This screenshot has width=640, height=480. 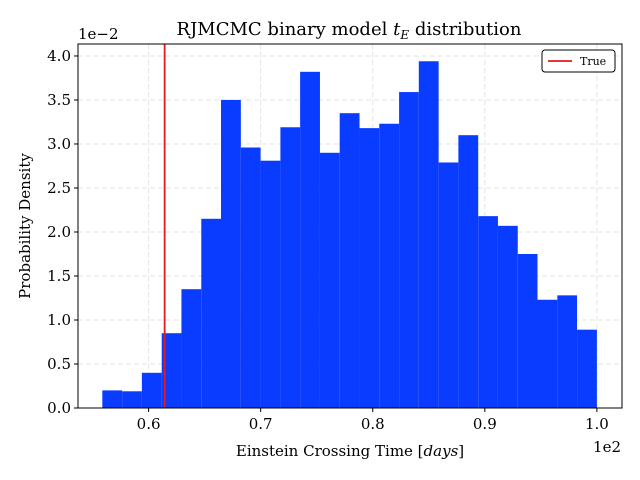 I want to click on chart-title: RJMCMC binary model tE distribution, so click(x=349, y=30).